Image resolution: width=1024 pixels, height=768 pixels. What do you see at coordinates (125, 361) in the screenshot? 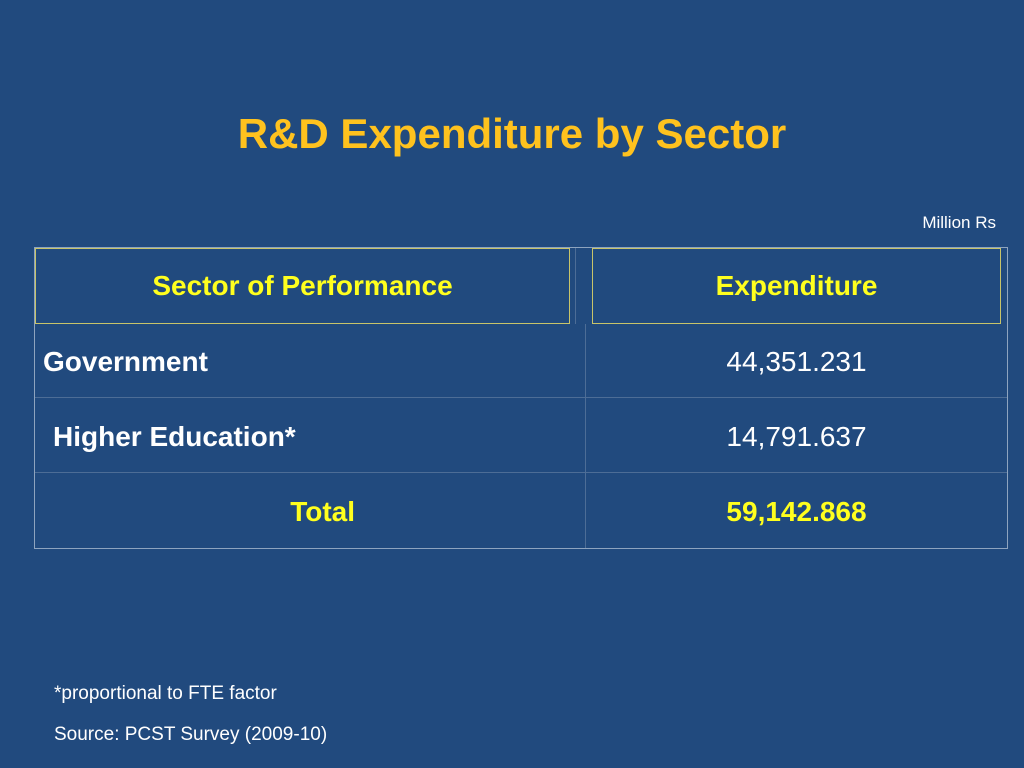
I see `row-sector-label: Government` at bounding box center [125, 361].